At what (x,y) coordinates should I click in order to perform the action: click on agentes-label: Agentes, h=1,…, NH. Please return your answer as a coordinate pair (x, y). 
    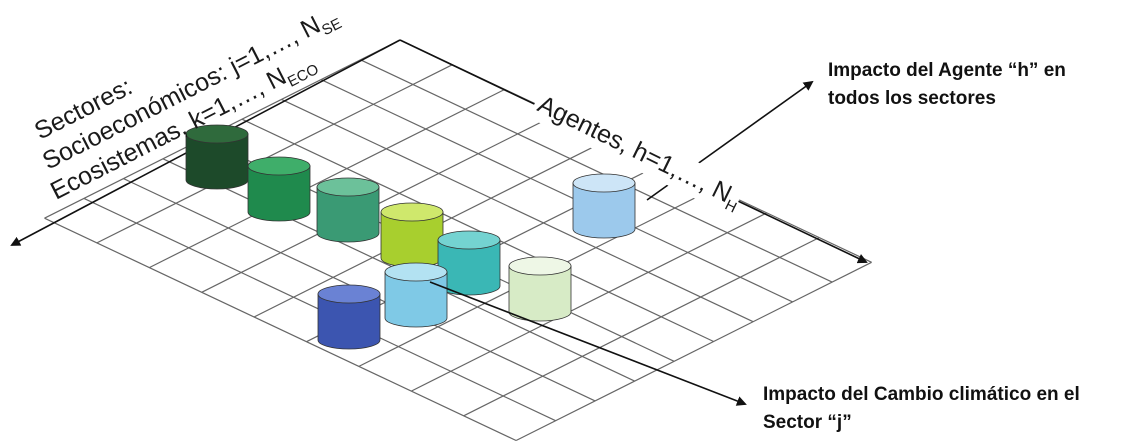
    Looking at the image, I should click on (639, 153).